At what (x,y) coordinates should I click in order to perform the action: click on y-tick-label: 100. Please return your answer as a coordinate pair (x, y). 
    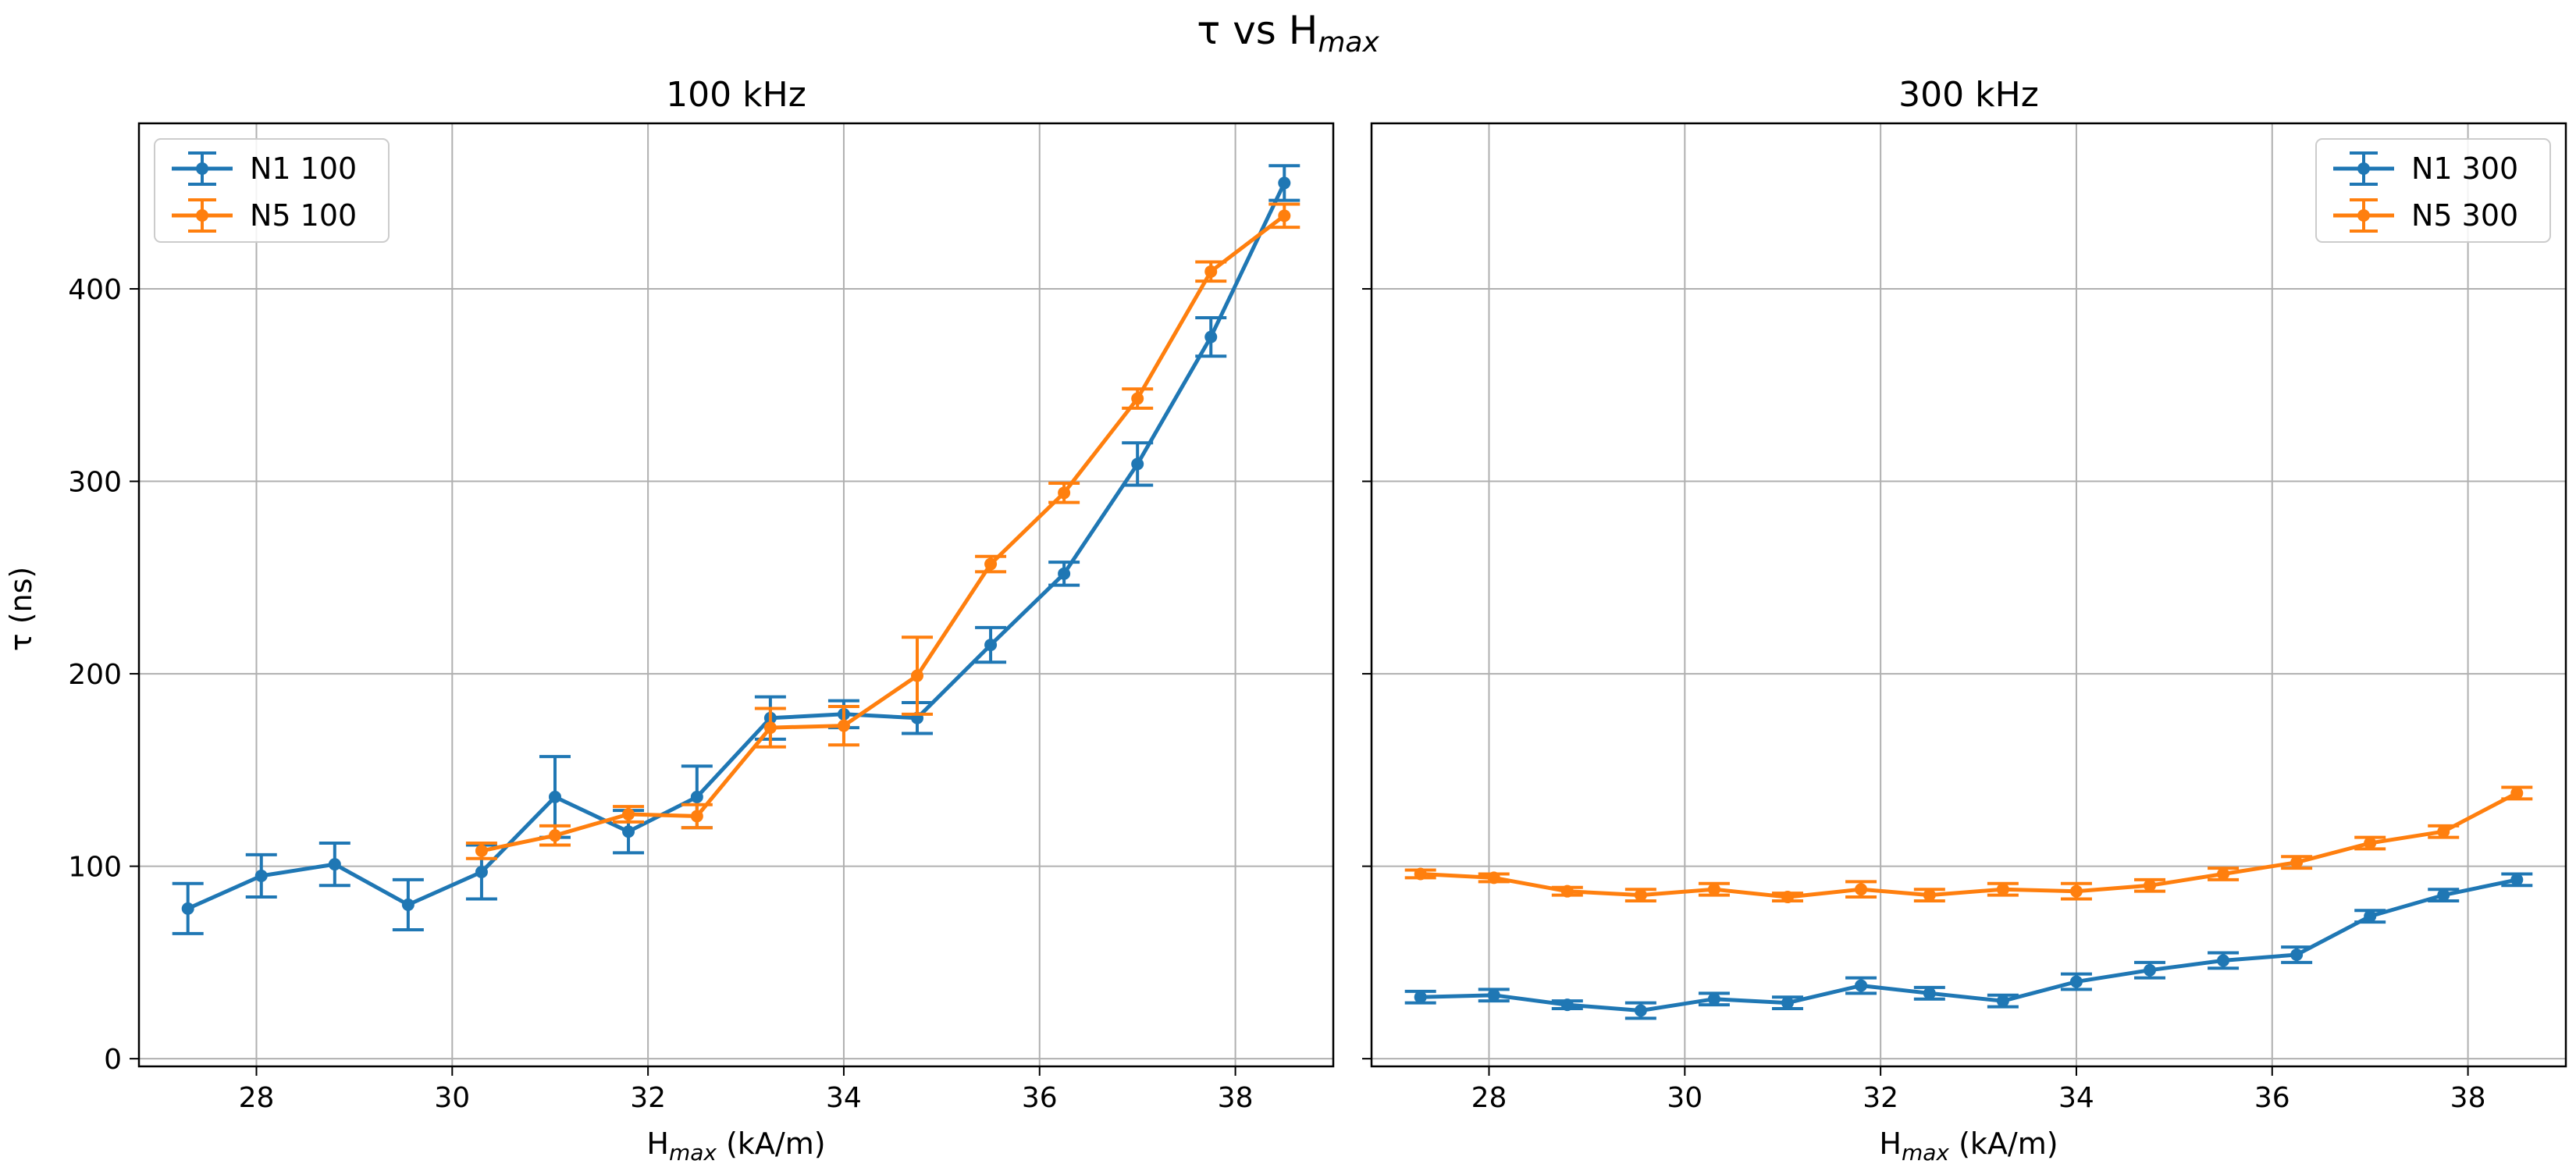
    Looking at the image, I should click on (95, 868).